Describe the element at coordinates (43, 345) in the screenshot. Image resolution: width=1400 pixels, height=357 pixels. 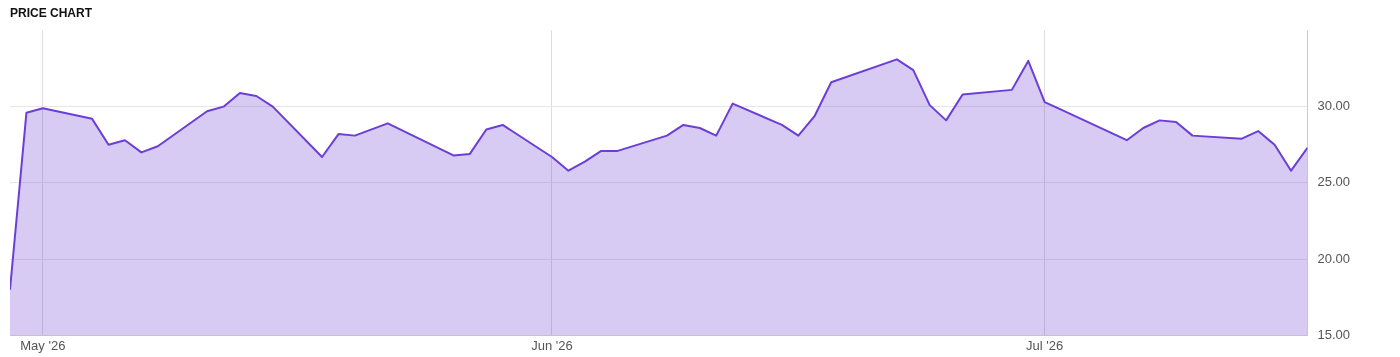
I see `x-tick-label: May '26` at that location.